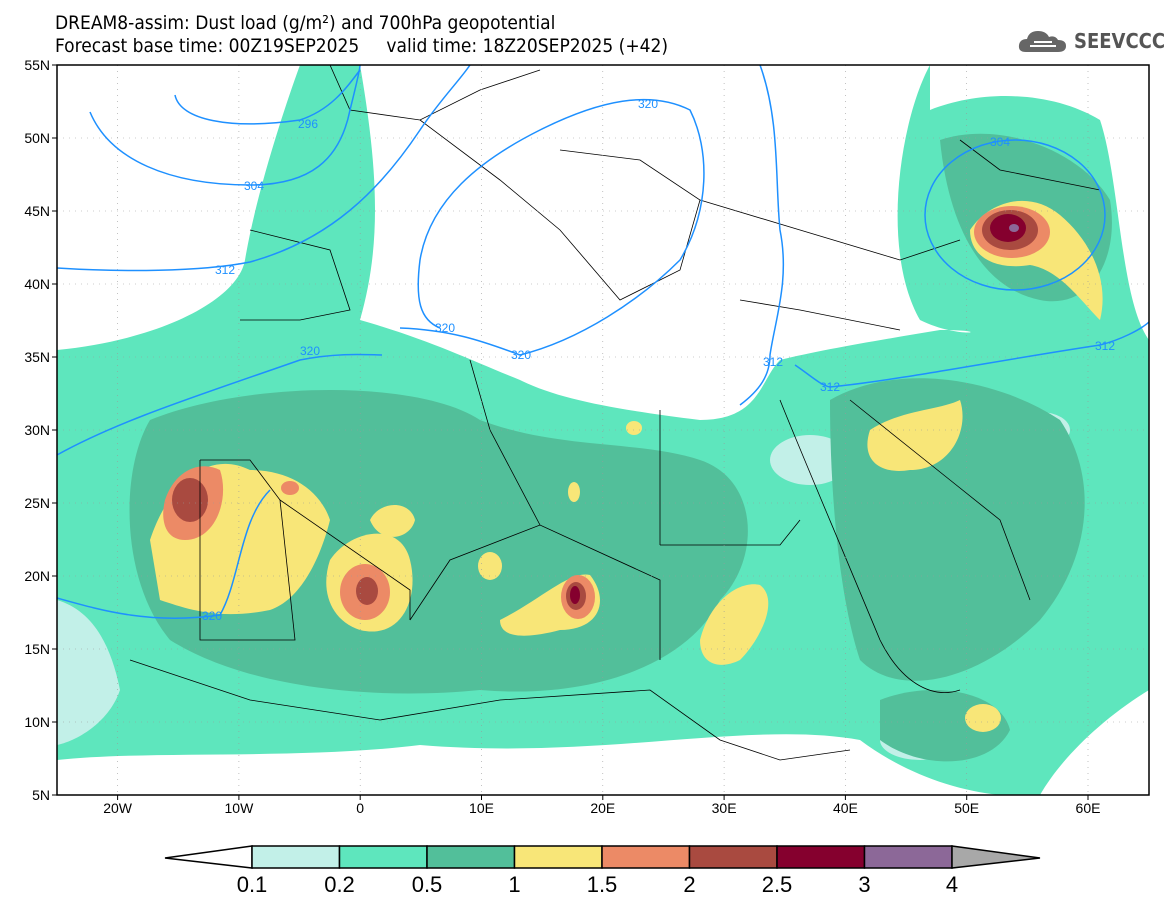  I want to click on lon-label: 50E, so click(966, 808).